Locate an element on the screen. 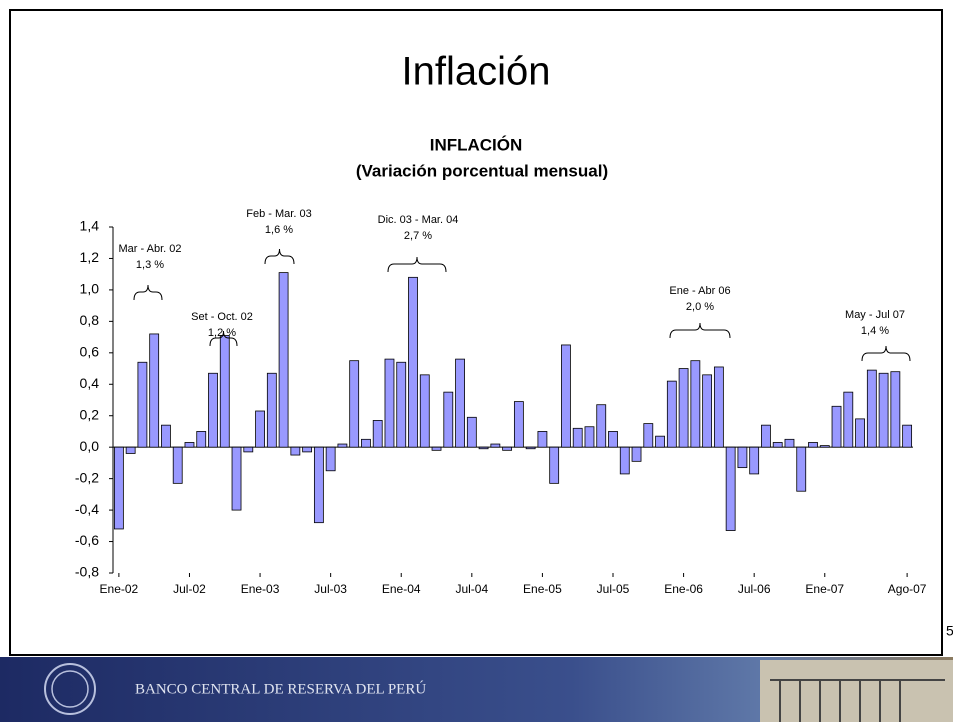 The width and height of the screenshot is (953, 722). annotation-text: Set - Oct. 02 is located at coordinates (222, 317).